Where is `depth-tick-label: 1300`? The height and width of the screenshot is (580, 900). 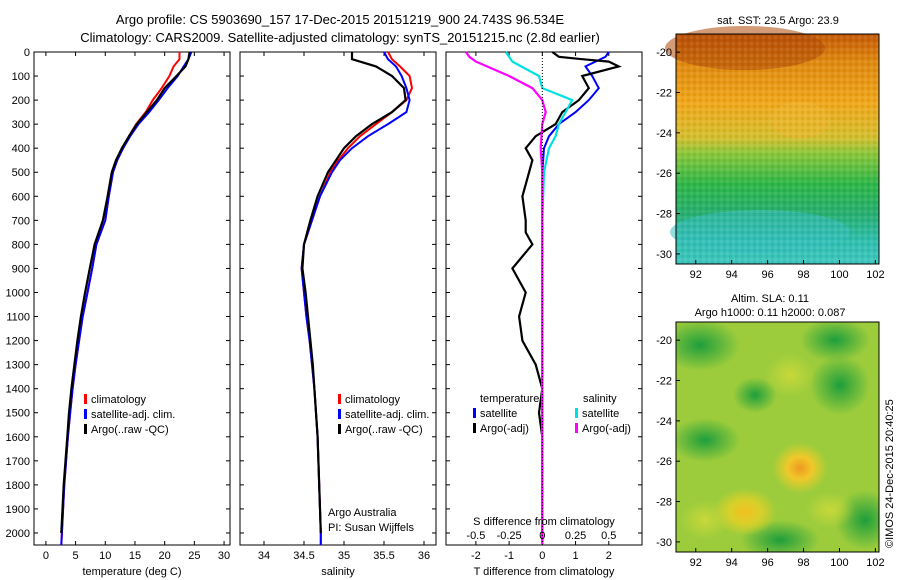
depth-tick-label: 1300 is located at coordinates (18, 366).